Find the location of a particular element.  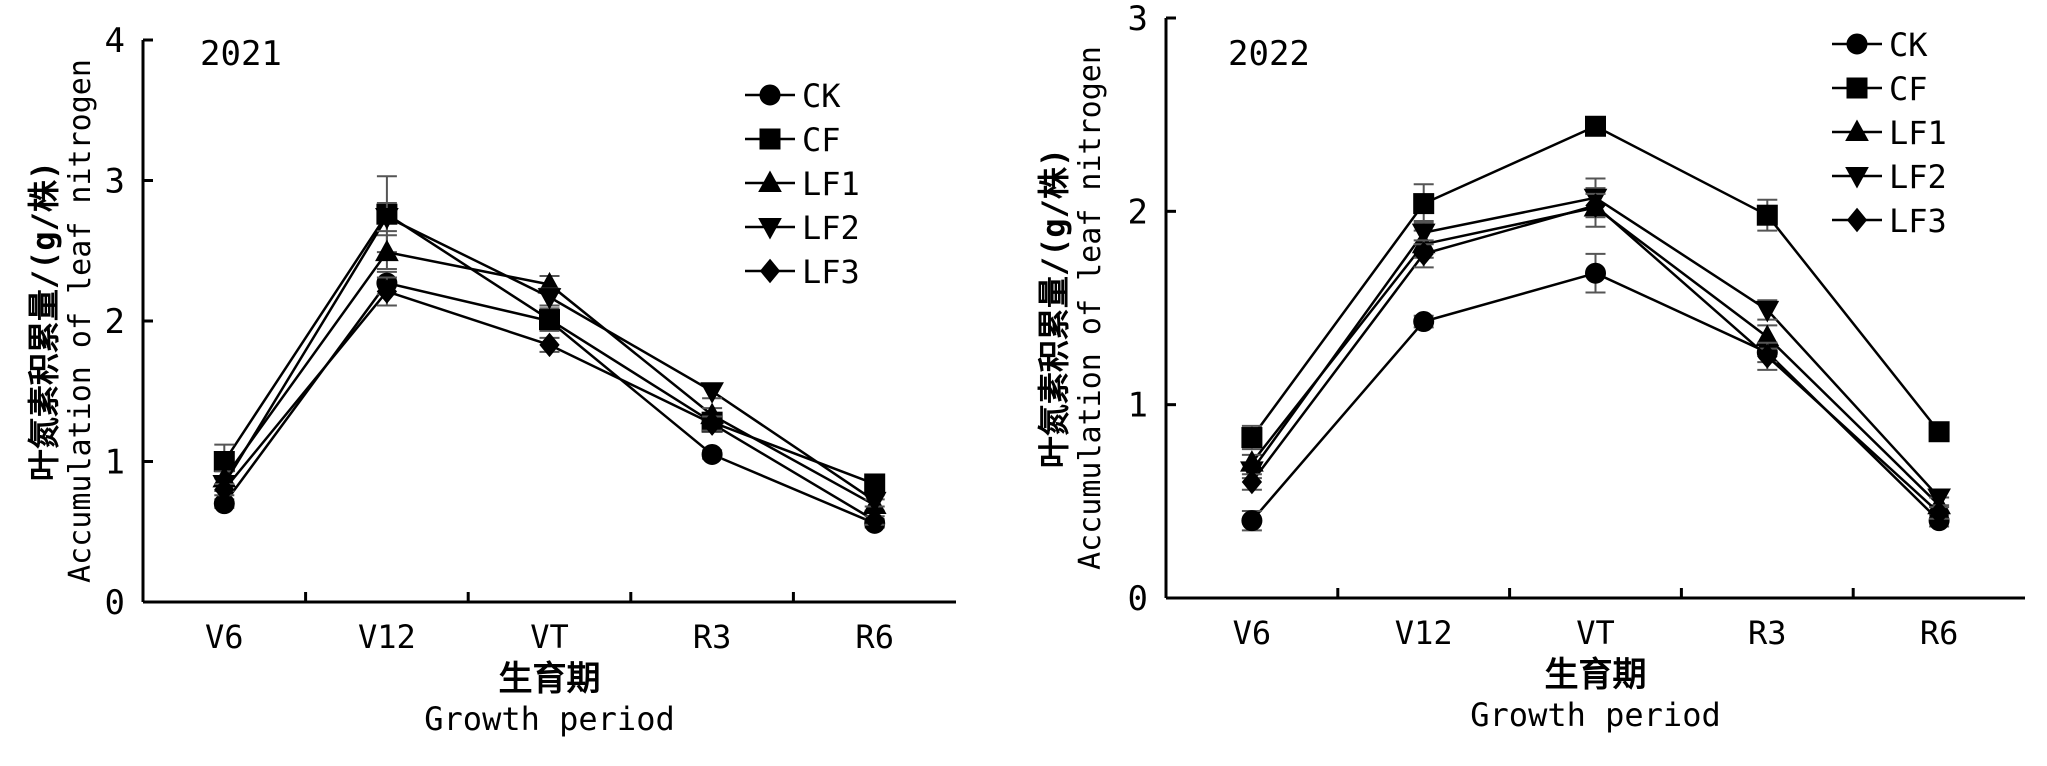

data-point-lf1 is located at coordinates (387, 250).